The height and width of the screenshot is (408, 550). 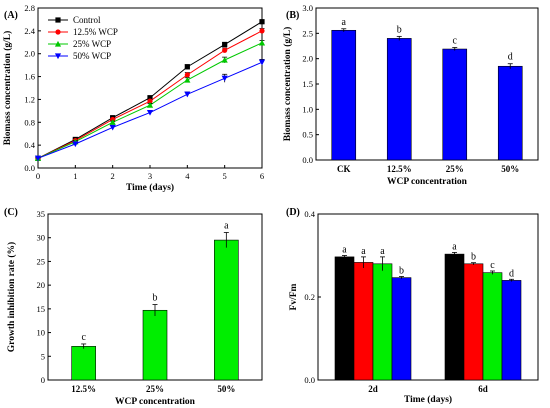 What do you see at coordinates (29, 77) in the screenshot?
I see `panel-a-ytick-label: 1.6` at bounding box center [29, 77].